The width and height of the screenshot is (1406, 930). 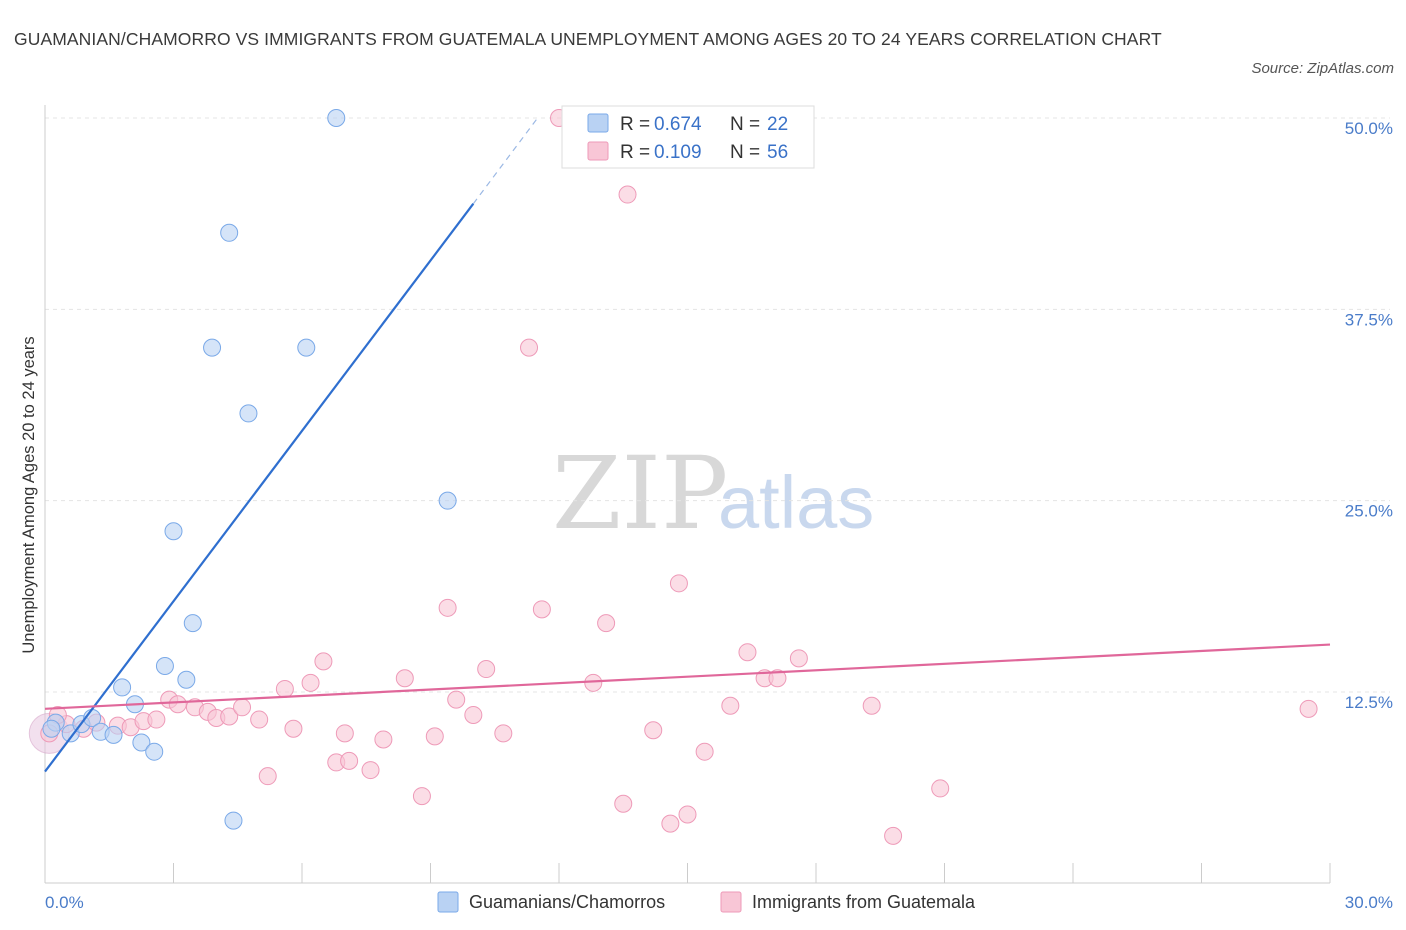 I want to click on correlation-legend: R = 0.674 N = 22 R = 0.109 N = 56, so click(x=688, y=137).